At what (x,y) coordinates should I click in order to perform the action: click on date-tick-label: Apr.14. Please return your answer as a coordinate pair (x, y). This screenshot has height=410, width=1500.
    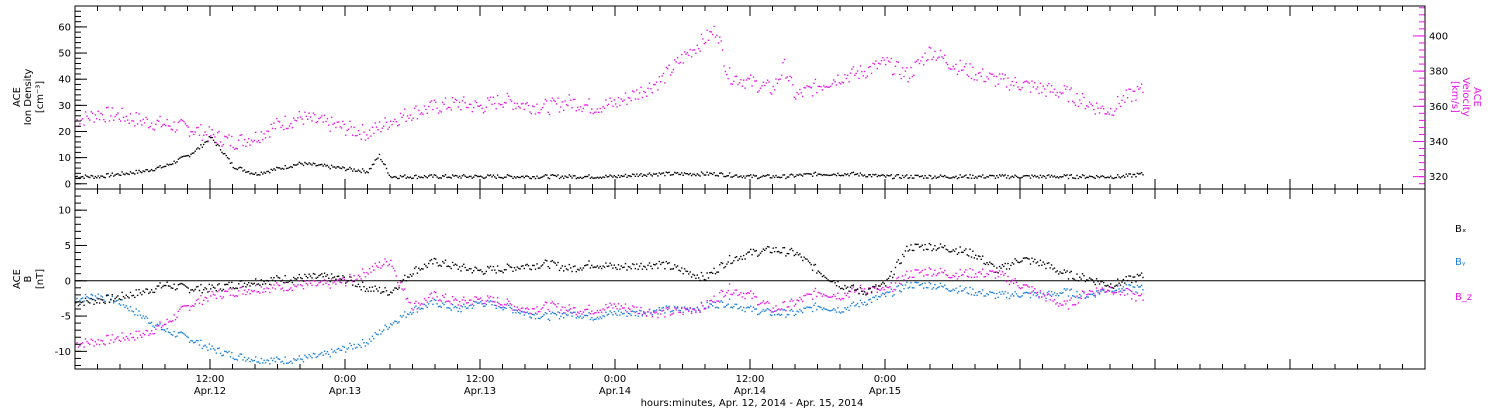
    Looking at the image, I should click on (615, 391).